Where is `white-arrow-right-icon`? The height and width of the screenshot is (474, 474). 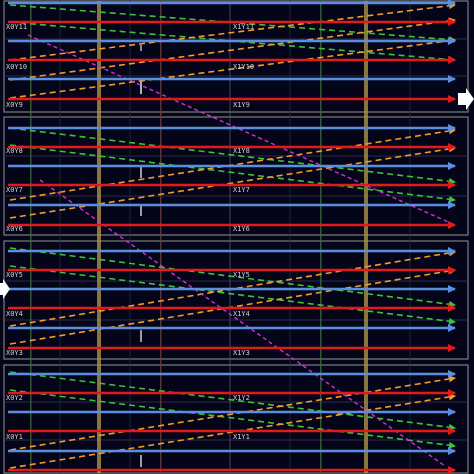
white-arrow-right-icon is located at coordinates (466, 99).